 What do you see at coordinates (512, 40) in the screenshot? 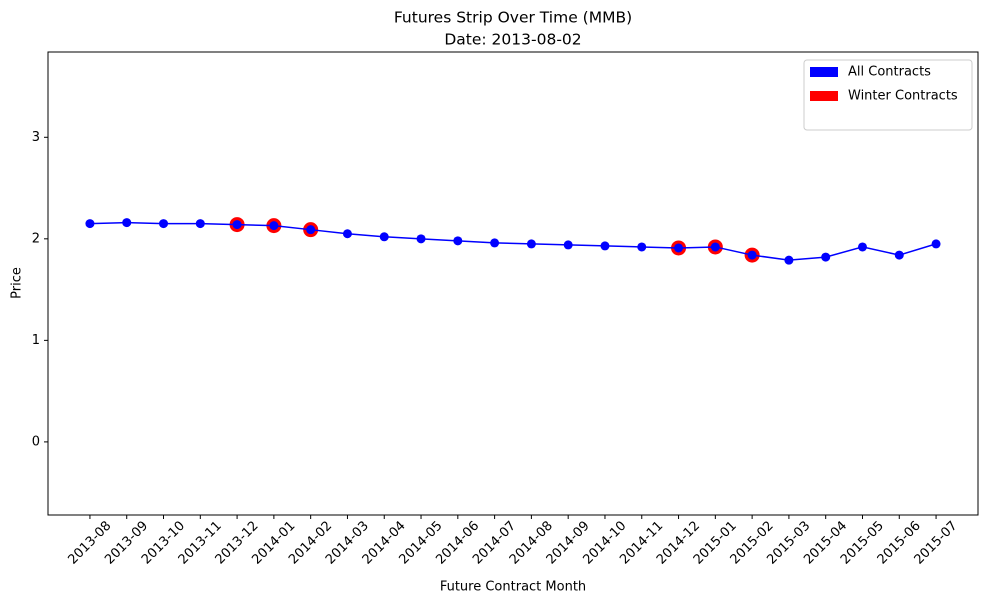
I see `chart-subtitle: Date: 2013-08-02` at bounding box center [512, 40].